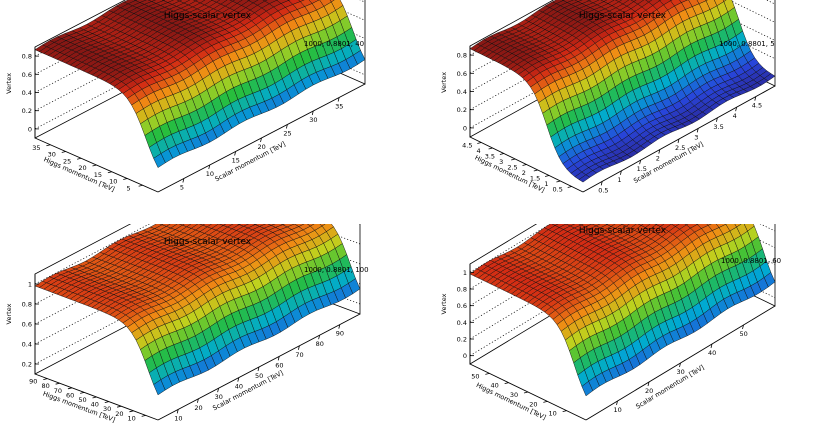 The height and width of the screenshot is (447, 830). What do you see at coordinates (712, 353) in the screenshot?
I see `x-tick-label: 40` at bounding box center [712, 353].